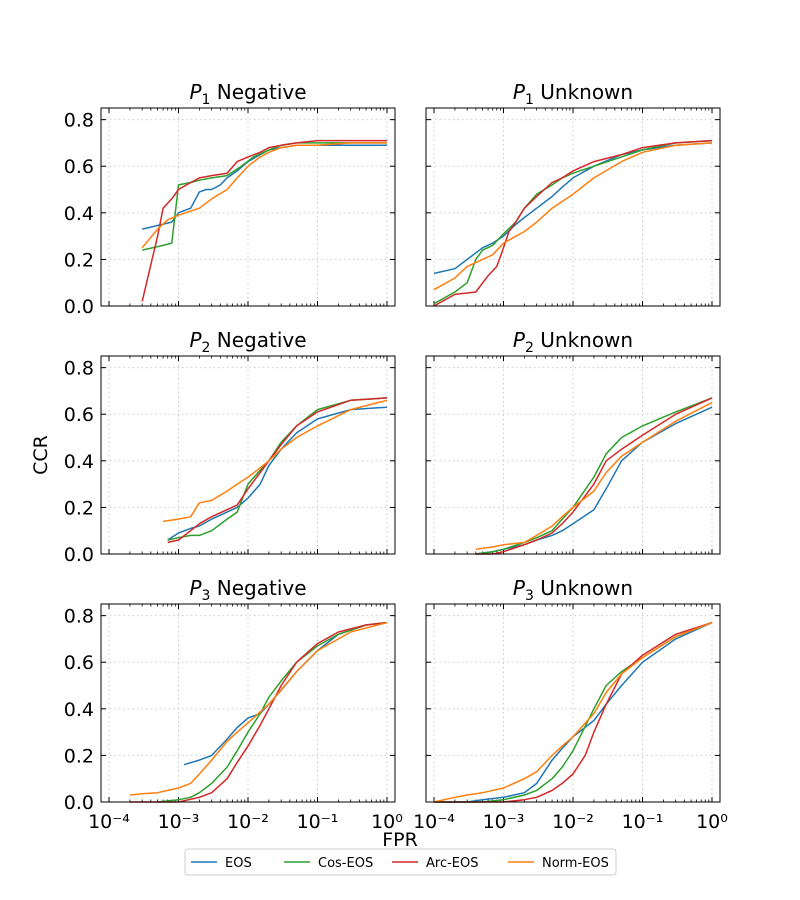  What do you see at coordinates (400, 862) in the screenshot?
I see `legend: EOS Cos-EOS Arc-EOS Norm-EOS` at bounding box center [400, 862].